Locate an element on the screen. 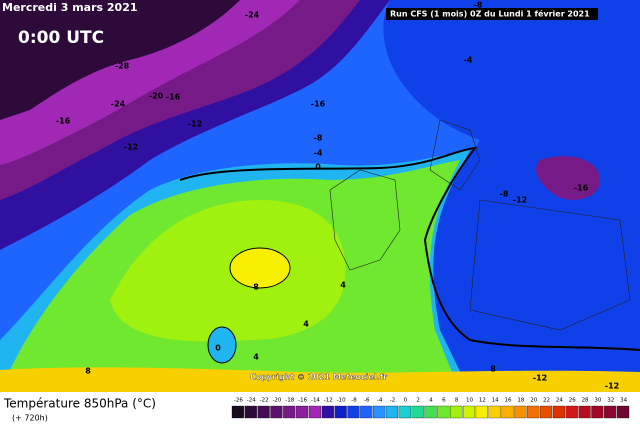  cold-region is located at coordinates (120, 60).